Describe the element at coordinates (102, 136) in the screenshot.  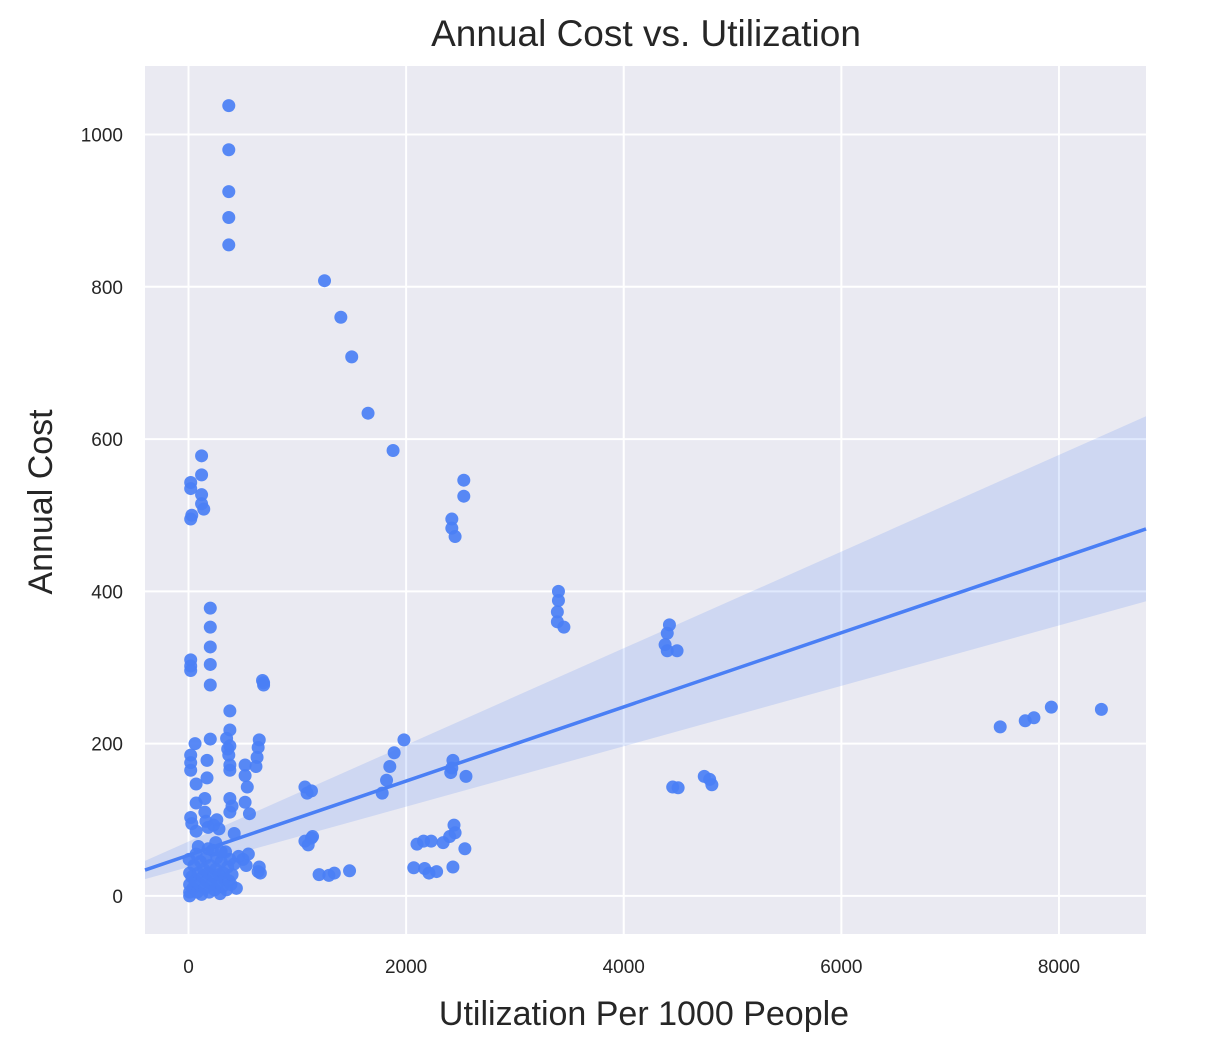
I see `y-tick-label: 1000` at that location.